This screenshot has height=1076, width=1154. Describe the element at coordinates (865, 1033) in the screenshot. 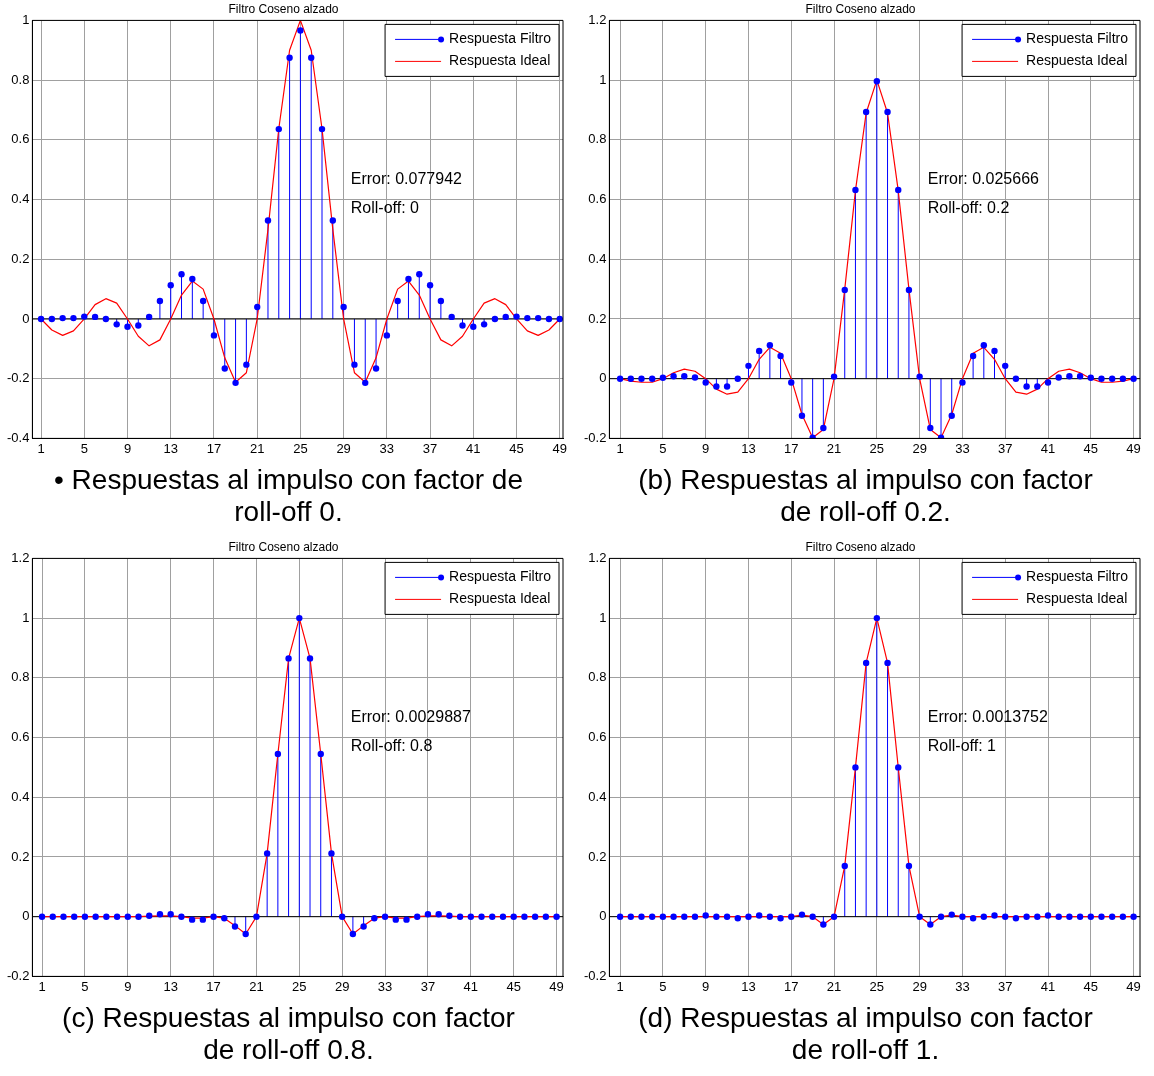

I see `text: (d) Respuestas al impulso con factor de roll-off 1.` at that location.